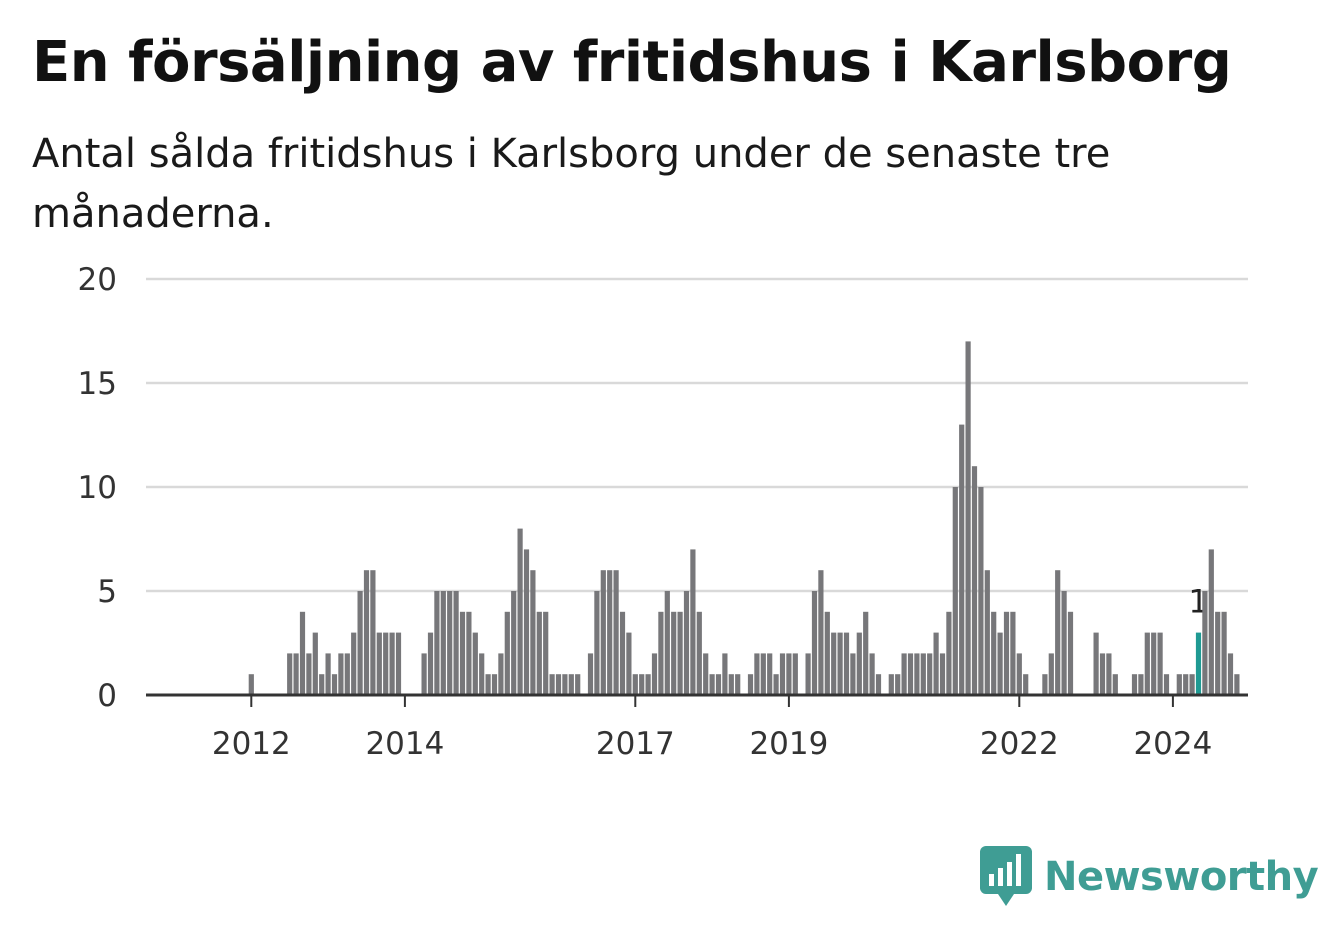 This screenshot has height=939, width=1322. Describe the element at coordinates (632, 62) in the screenshot. I see `chart-title: En försäljning av fritidshus i Karlsborg` at that location.